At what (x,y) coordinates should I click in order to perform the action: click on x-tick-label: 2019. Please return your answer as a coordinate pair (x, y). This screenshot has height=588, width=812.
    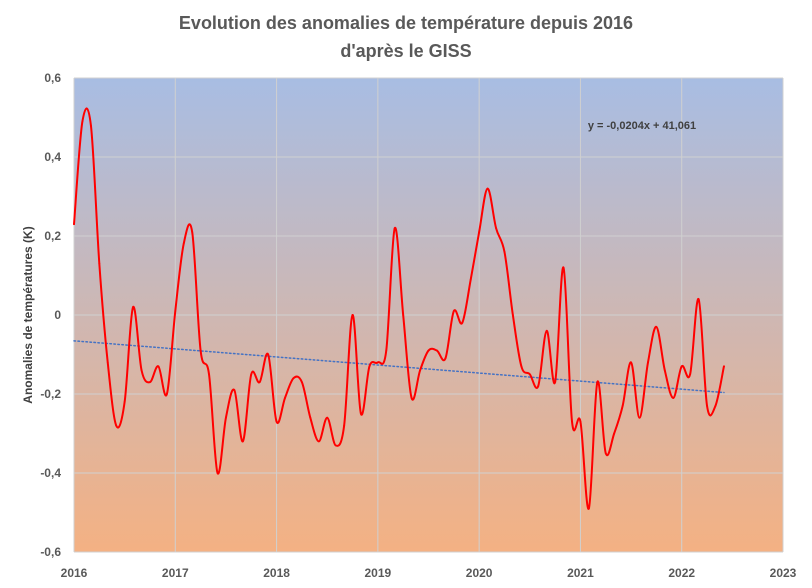
    Looking at the image, I should click on (378, 573).